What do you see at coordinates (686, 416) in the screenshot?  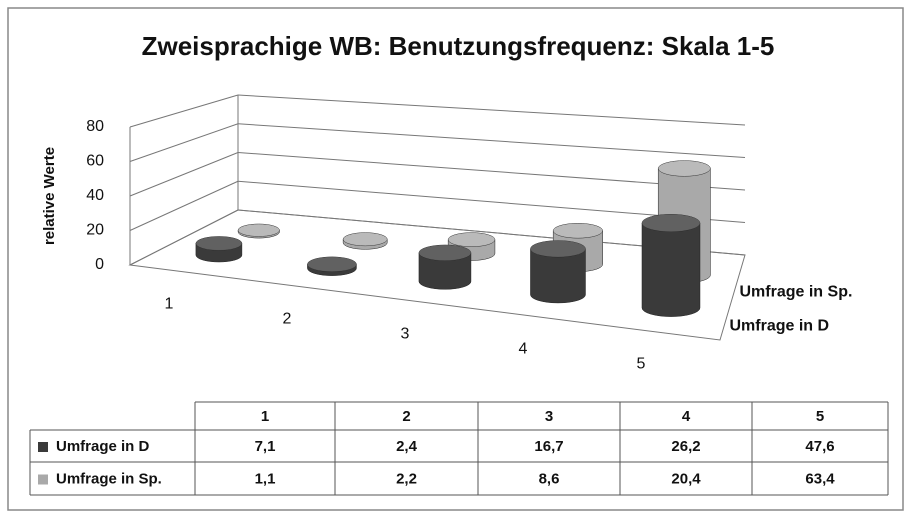 I see `table-header: 4` at bounding box center [686, 416].